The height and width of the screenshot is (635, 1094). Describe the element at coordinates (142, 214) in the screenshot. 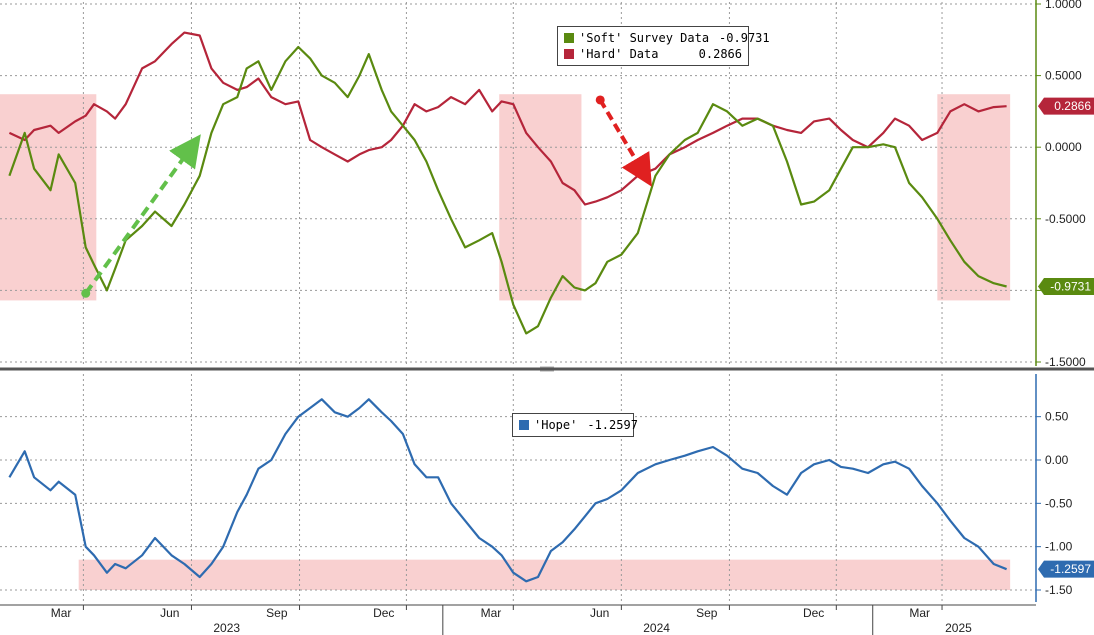

I see `green-dashed-arrow` at that location.